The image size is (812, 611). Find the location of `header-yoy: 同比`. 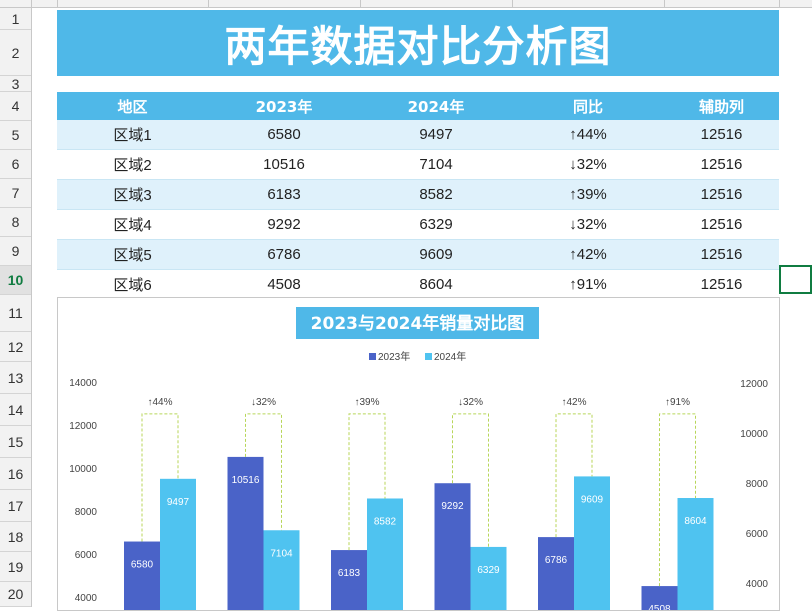

header-yoy: 同比 is located at coordinates (588, 106).